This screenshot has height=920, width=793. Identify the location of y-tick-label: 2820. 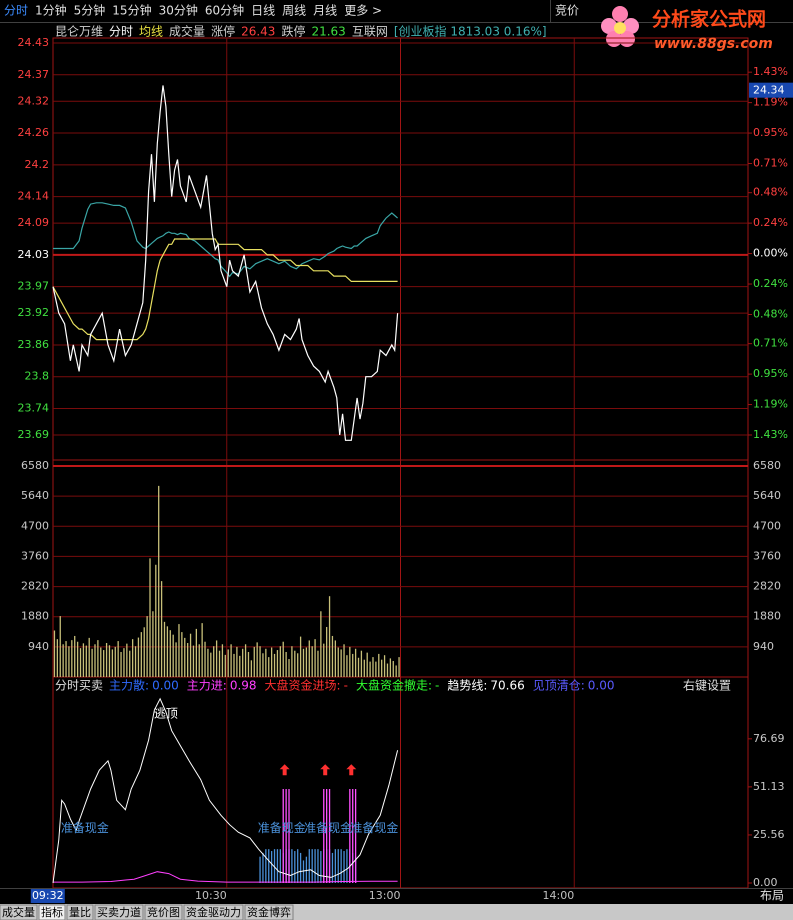
(35, 586).